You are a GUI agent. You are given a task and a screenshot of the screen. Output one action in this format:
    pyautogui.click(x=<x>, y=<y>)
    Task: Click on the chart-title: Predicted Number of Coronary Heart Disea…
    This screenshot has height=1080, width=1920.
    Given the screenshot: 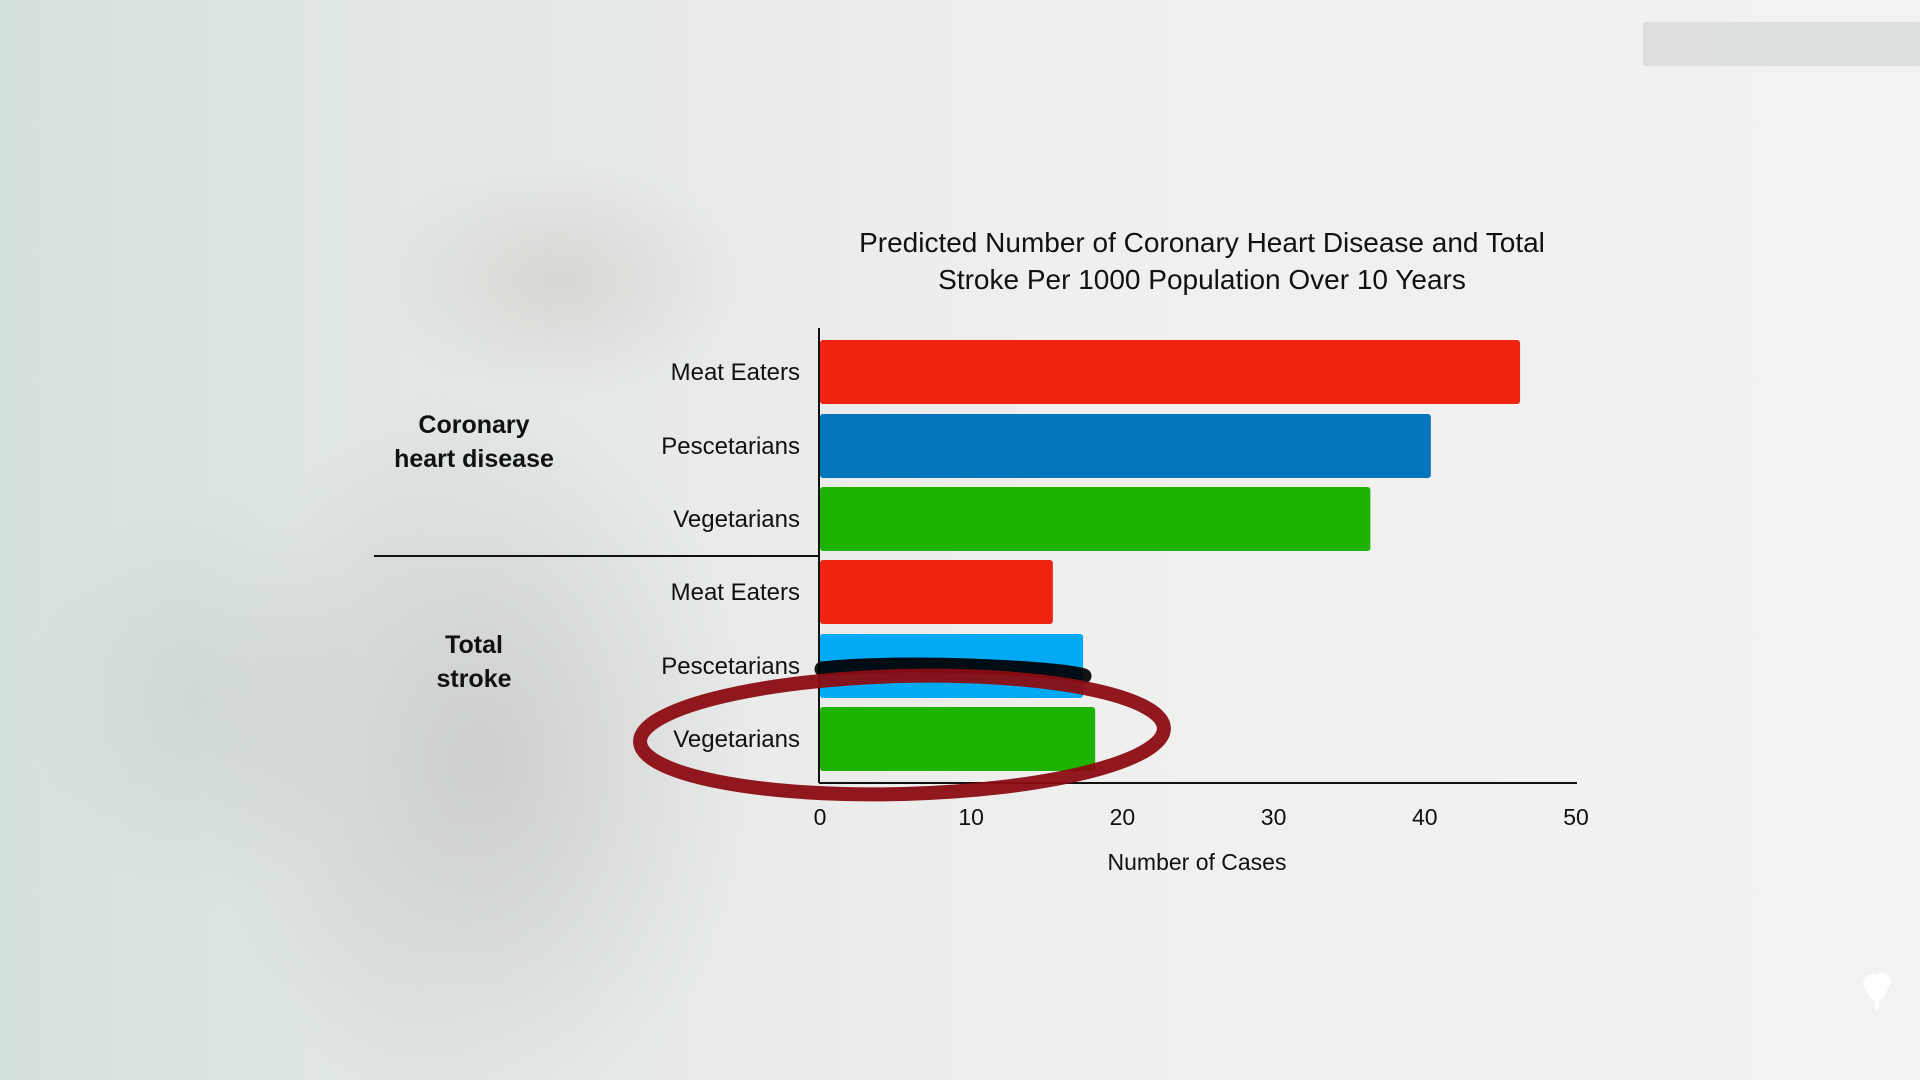 What is the action you would take?
    pyautogui.click(x=1202, y=261)
    